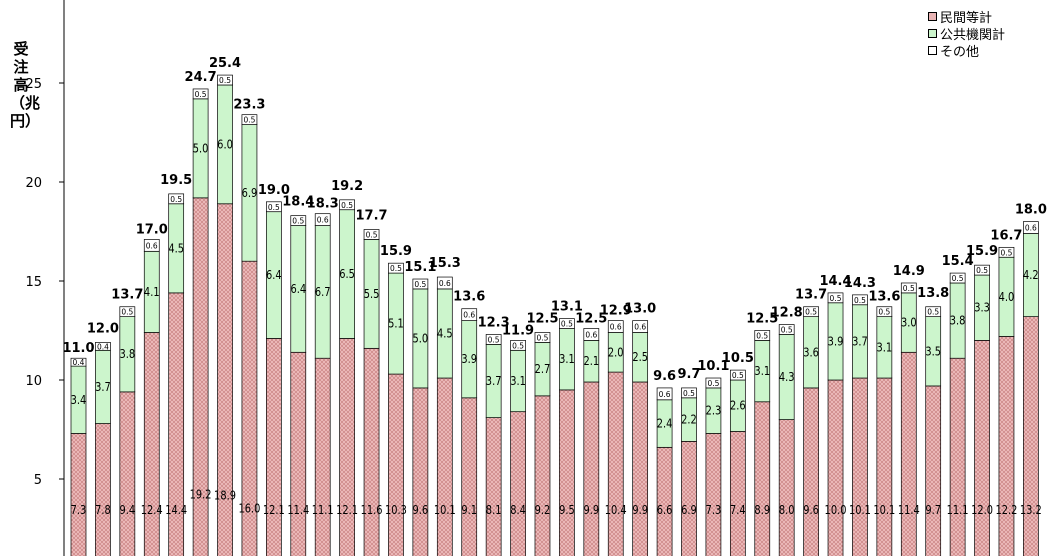  What do you see at coordinates (932, 33) in the screenshot?
I see `legend-swatch-public` at bounding box center [932, 33].